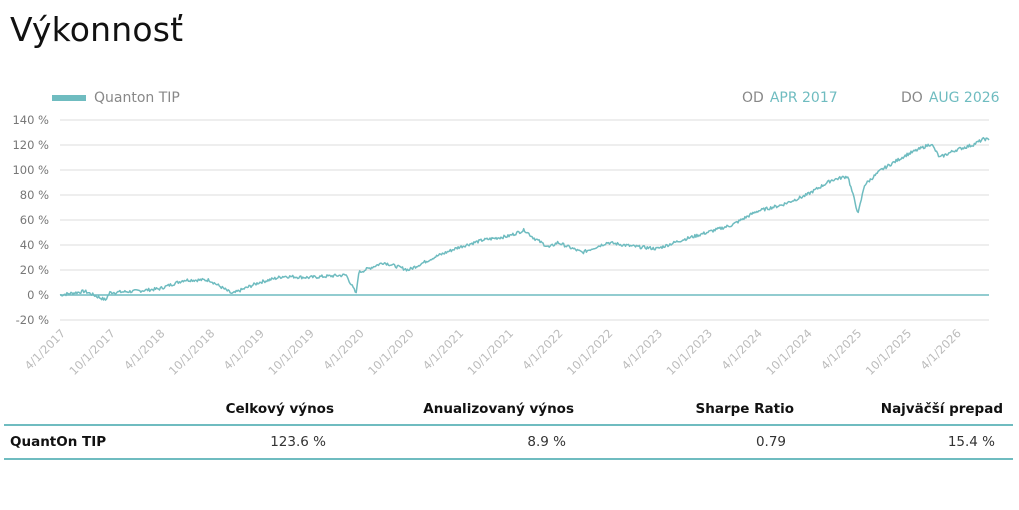 The height and width of the screenshot is (510, 1019). I want to click on x-tick-label: 10/1/2022, so click(590, 352).